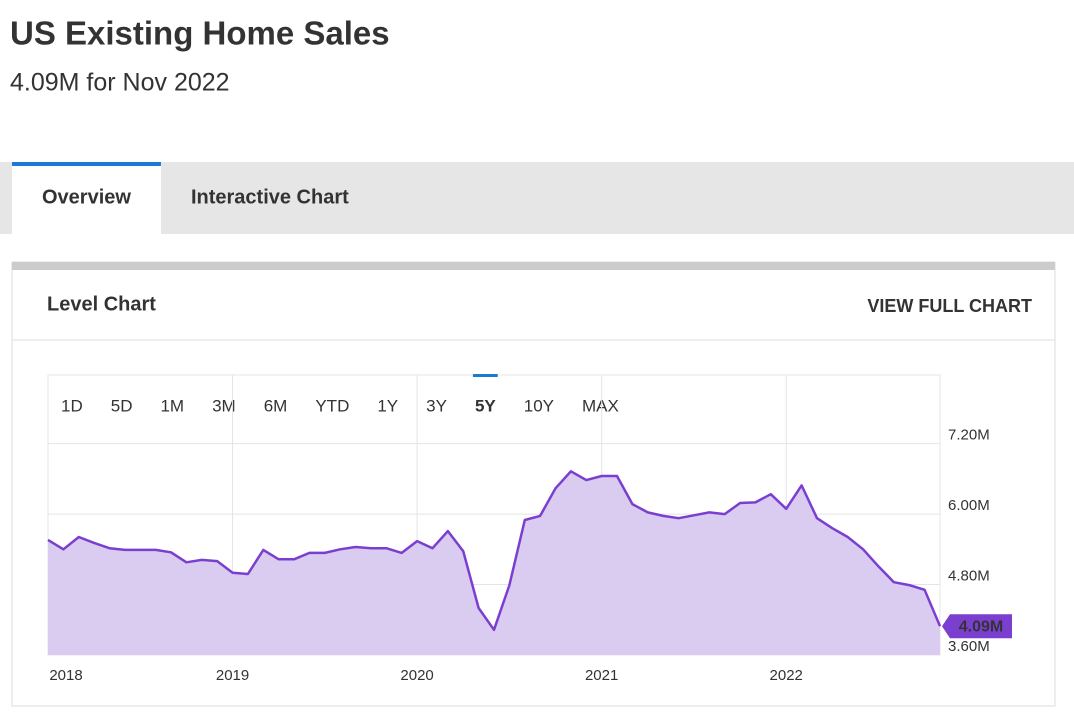 The height and width of the screenshot is (716, 1074). I want to click on last-value-tag, so click(977, 626).